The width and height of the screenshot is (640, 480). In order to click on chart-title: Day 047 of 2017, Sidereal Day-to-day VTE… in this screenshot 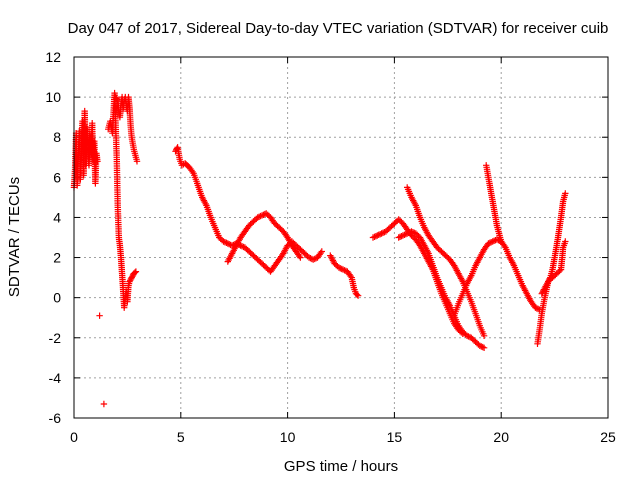, I will do `click(338, 28)`.